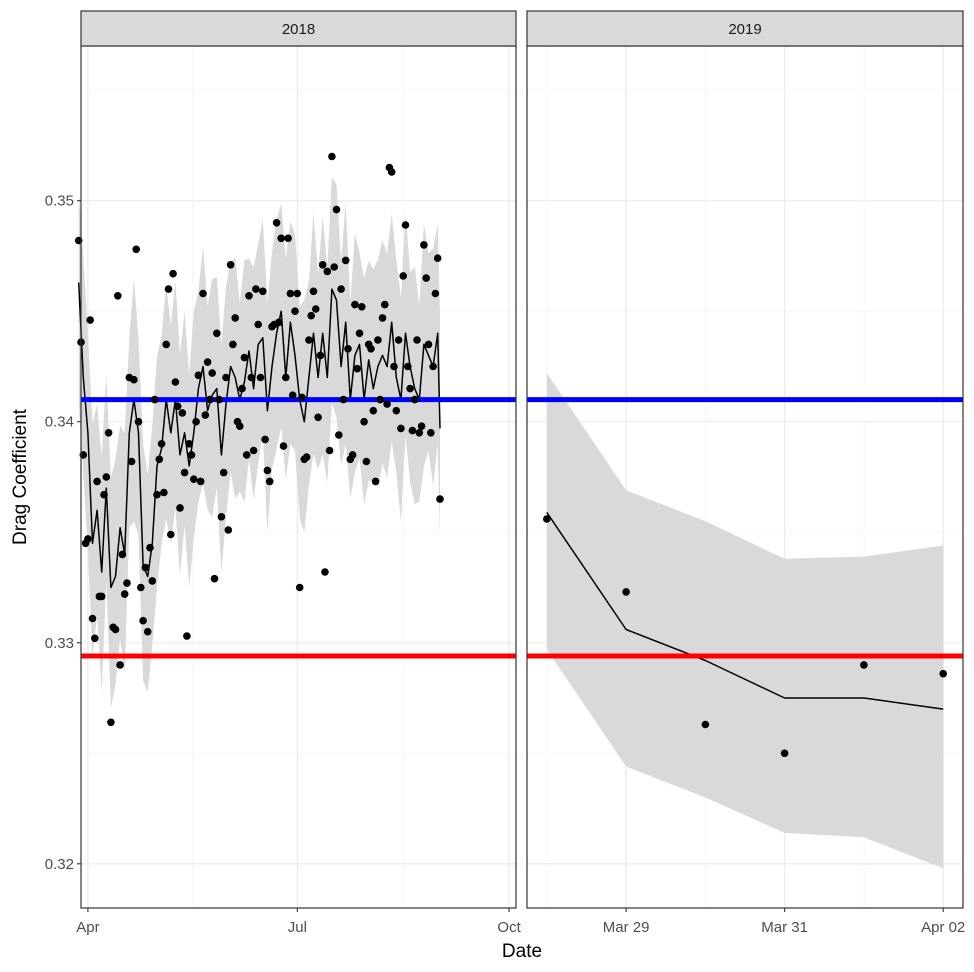 The image size is (974, 972). What do you see at coordinates (20, 476) in the screenshot?
I see `y-axis-title: Drag Coefficient` at bounding box center [20, 476].